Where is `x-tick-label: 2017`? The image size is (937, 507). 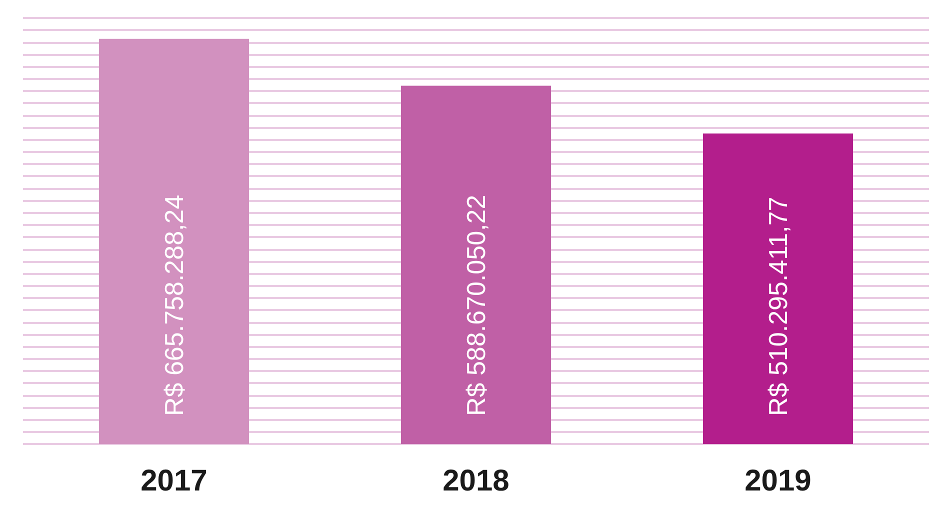 x-tick-label: 2017 is located at coordinates (174, 481).